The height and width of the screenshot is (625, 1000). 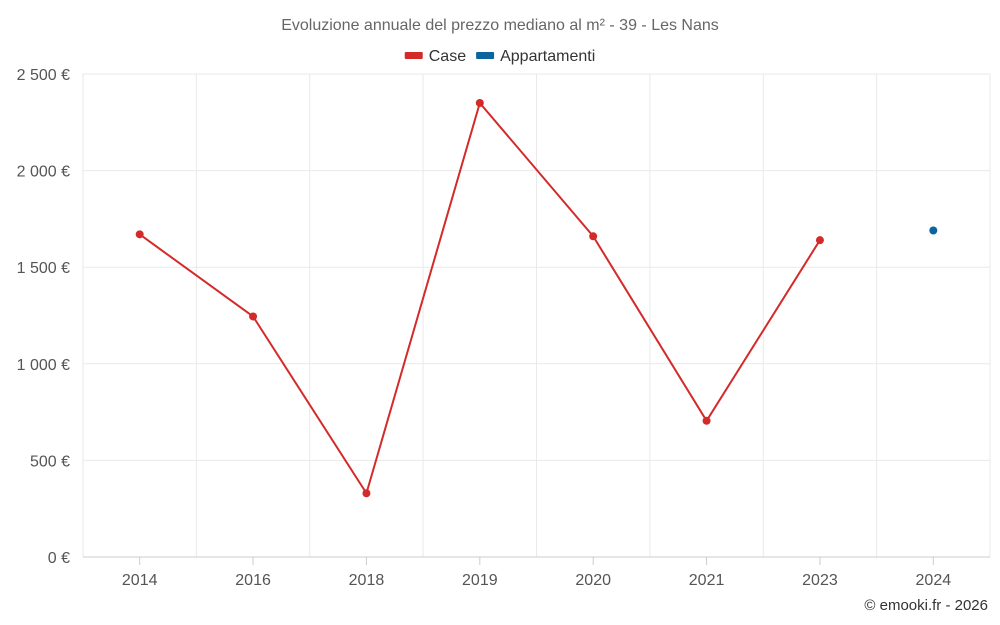 What do you see at coordinates (547, 56) in the screenshot?
I see `legend-label: Appartamenti` at bounding box center [547, 56].